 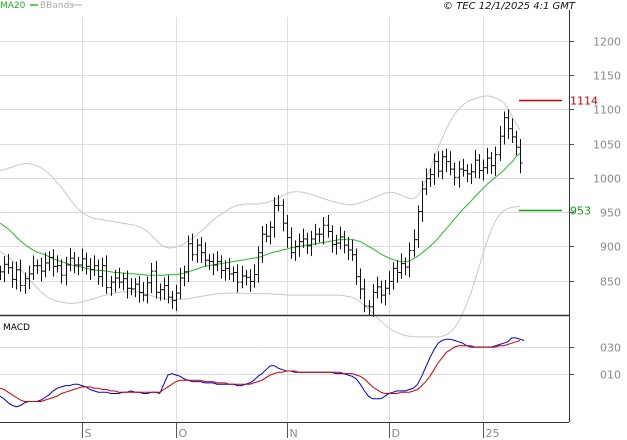 What do you see at coordinates (607, 110) in the screenshot?
I see `price-tick-label: 1100` at bounding box center [607, 110].